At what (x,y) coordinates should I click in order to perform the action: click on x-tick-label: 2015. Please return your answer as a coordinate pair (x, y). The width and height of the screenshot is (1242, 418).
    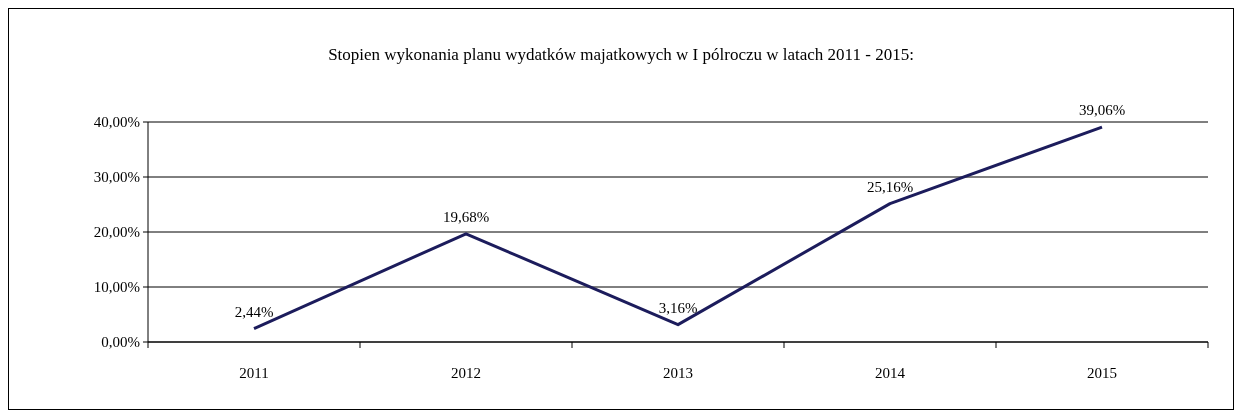
    Looking at the image, I should click on (1102, 373).